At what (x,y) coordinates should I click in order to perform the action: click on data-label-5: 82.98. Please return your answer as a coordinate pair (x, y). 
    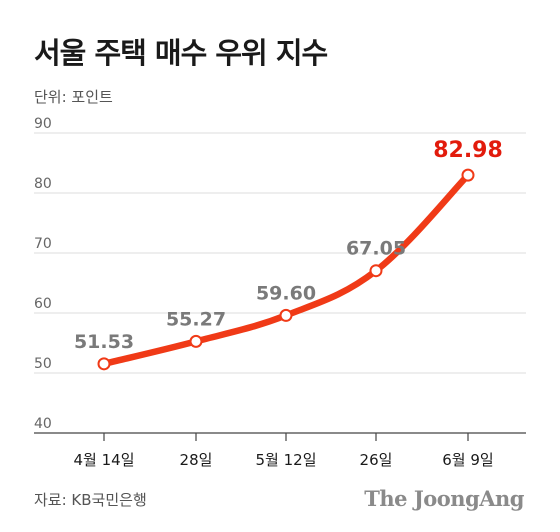
    Looking at the image, I should click on (468, 150).